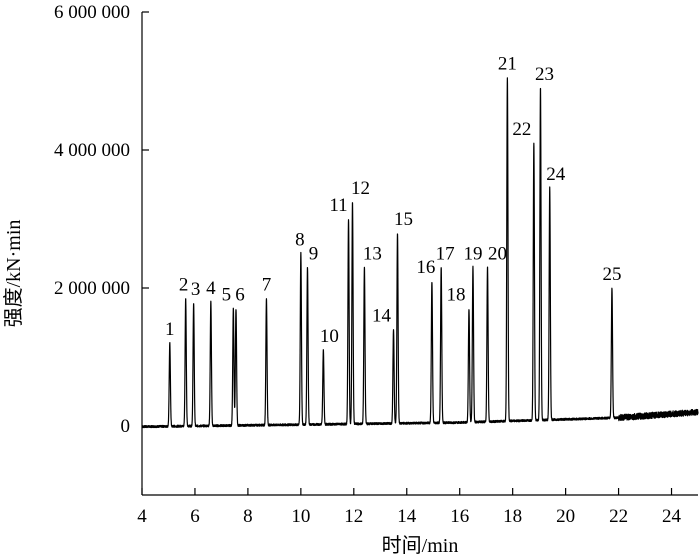 Image resolution: width=700 pixels, height=558 pixels. I want to click on peak-label: 2, so click(184, 284).